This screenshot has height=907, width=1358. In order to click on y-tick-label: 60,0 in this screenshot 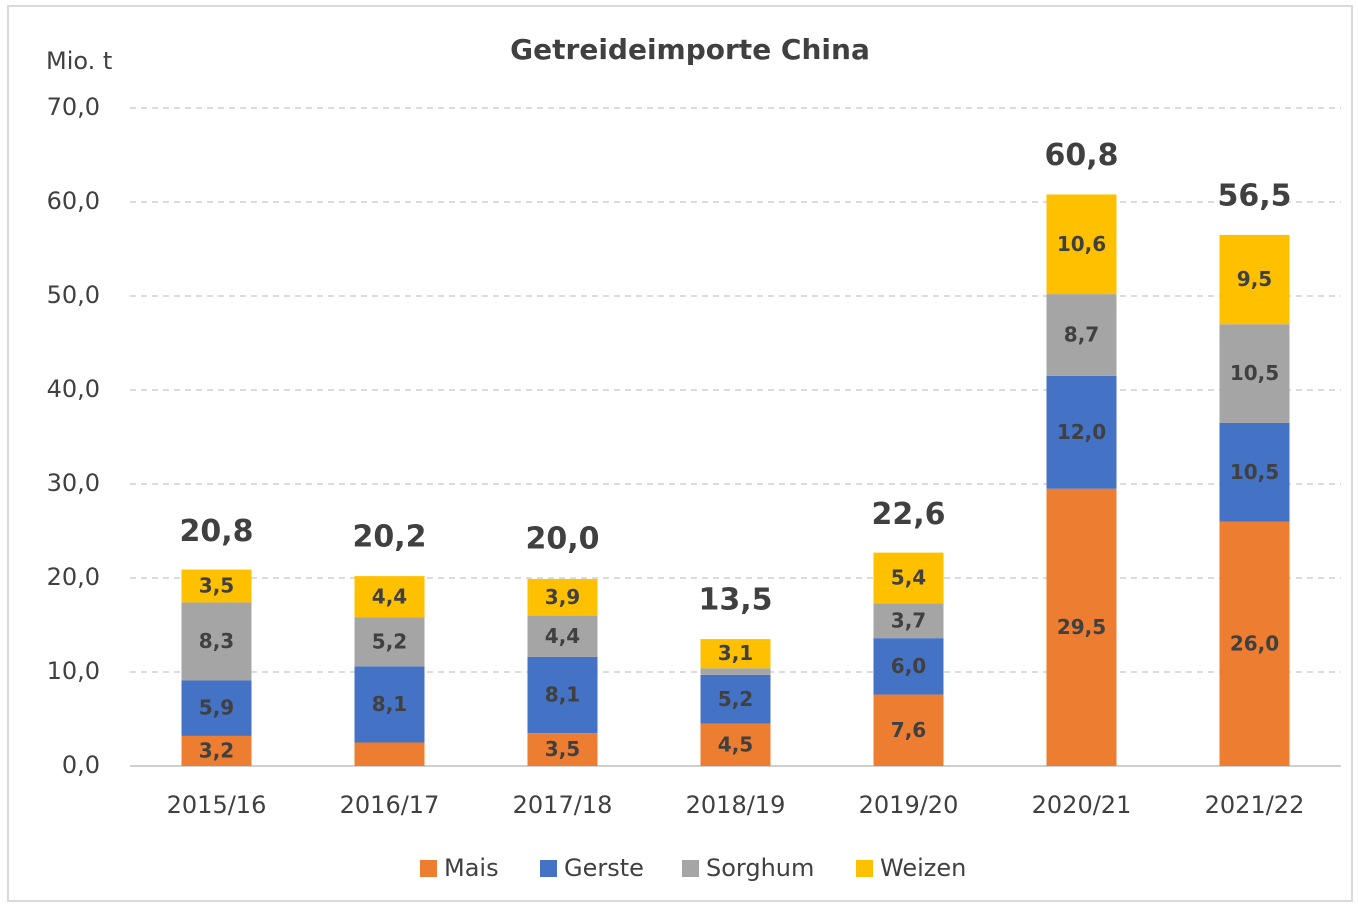, I will do `click(73, 201)`.